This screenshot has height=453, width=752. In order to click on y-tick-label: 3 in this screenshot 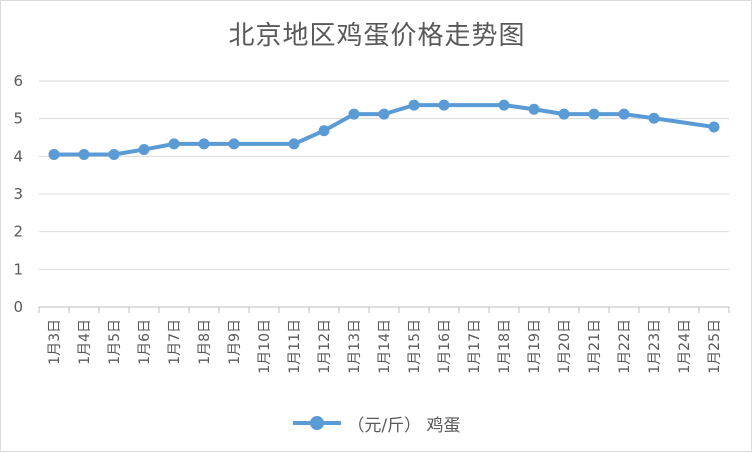, I will do `click(18, 194)`.